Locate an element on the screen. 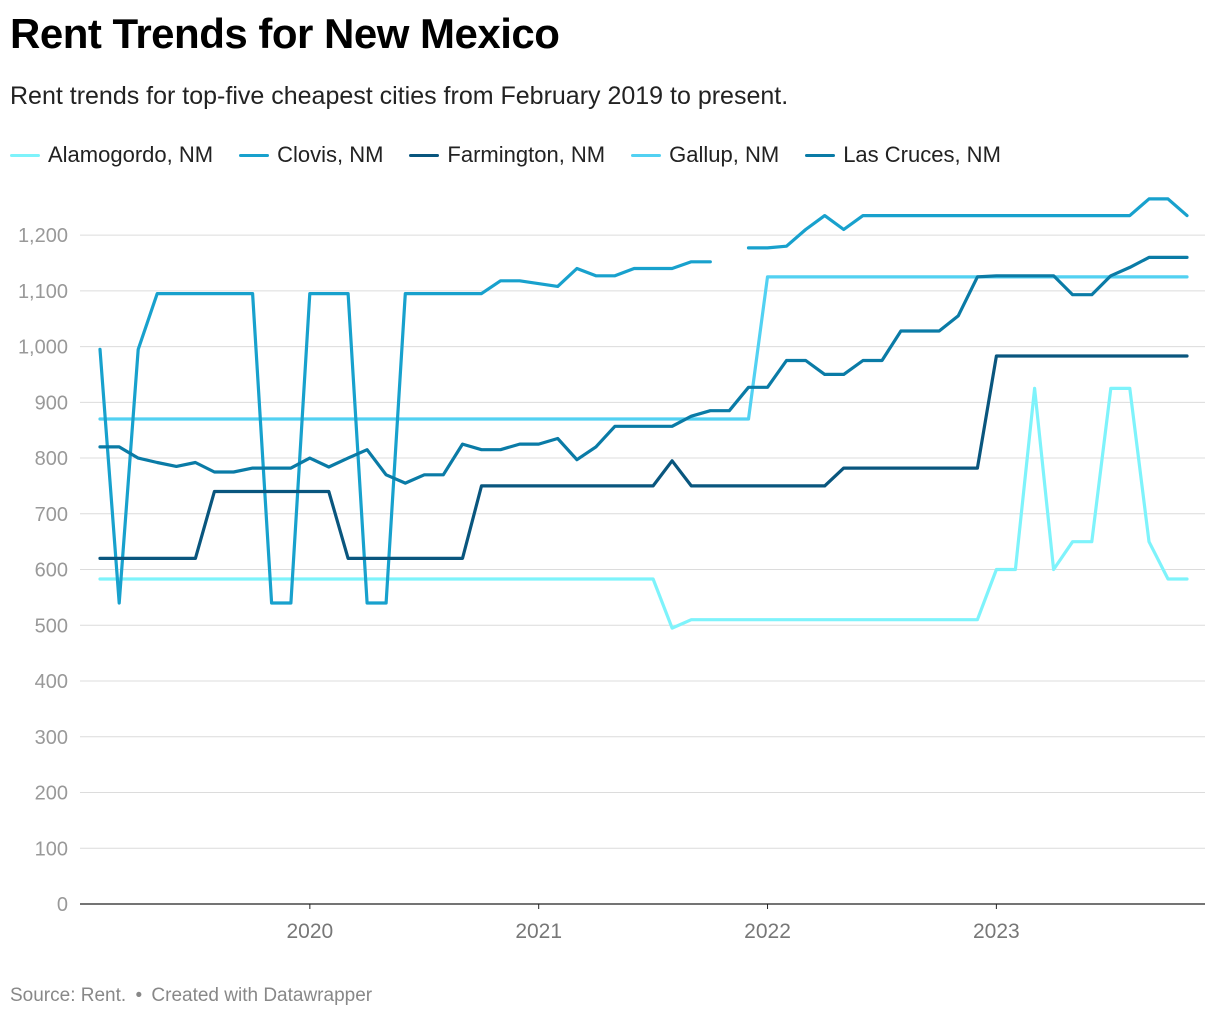  legend-swatch-gallup is located at coordinates (646, 155).